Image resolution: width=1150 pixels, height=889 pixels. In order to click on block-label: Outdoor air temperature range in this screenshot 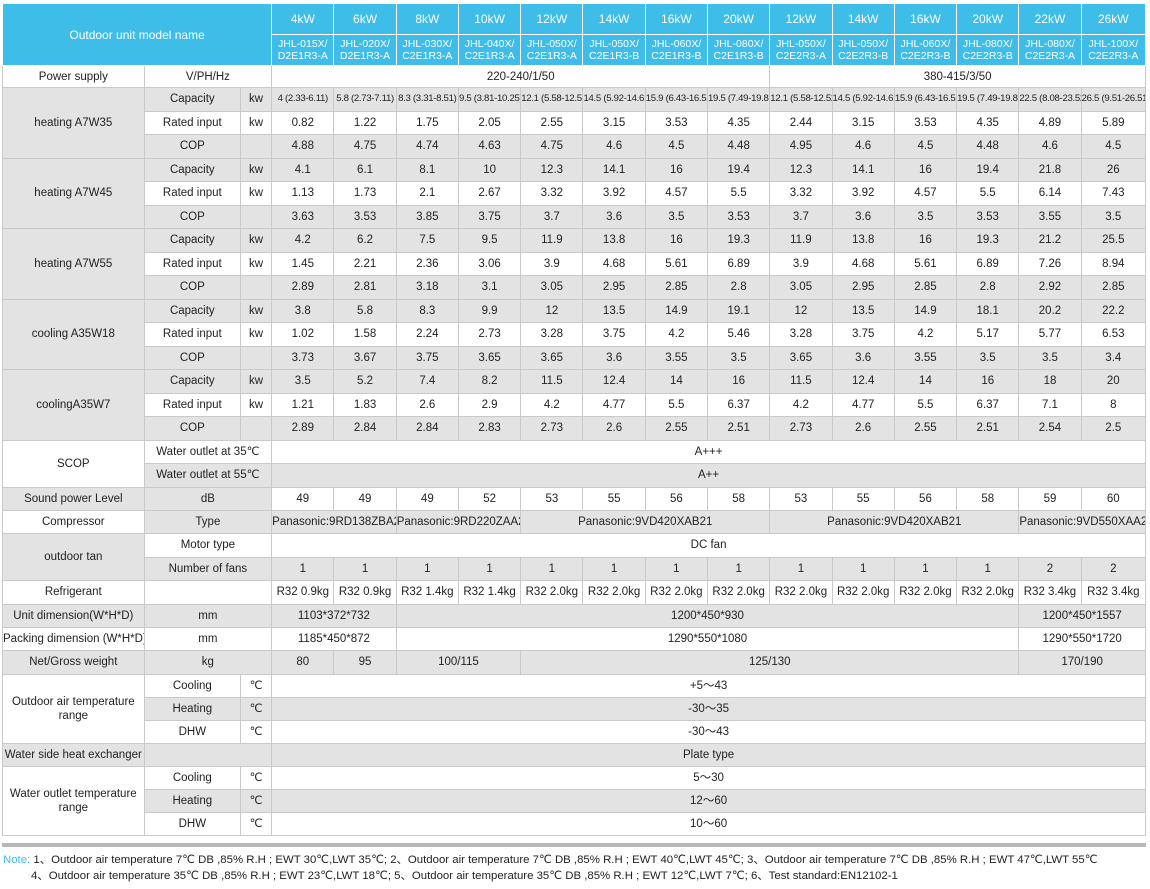, I will do `click(73, 708)`.